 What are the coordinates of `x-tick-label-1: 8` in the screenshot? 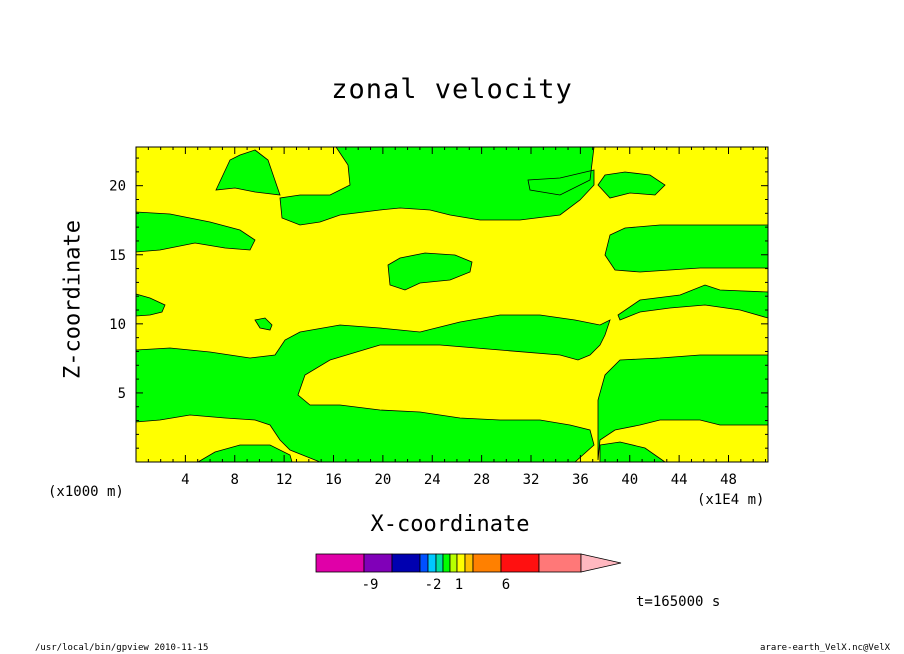 It's located at (235, 480).